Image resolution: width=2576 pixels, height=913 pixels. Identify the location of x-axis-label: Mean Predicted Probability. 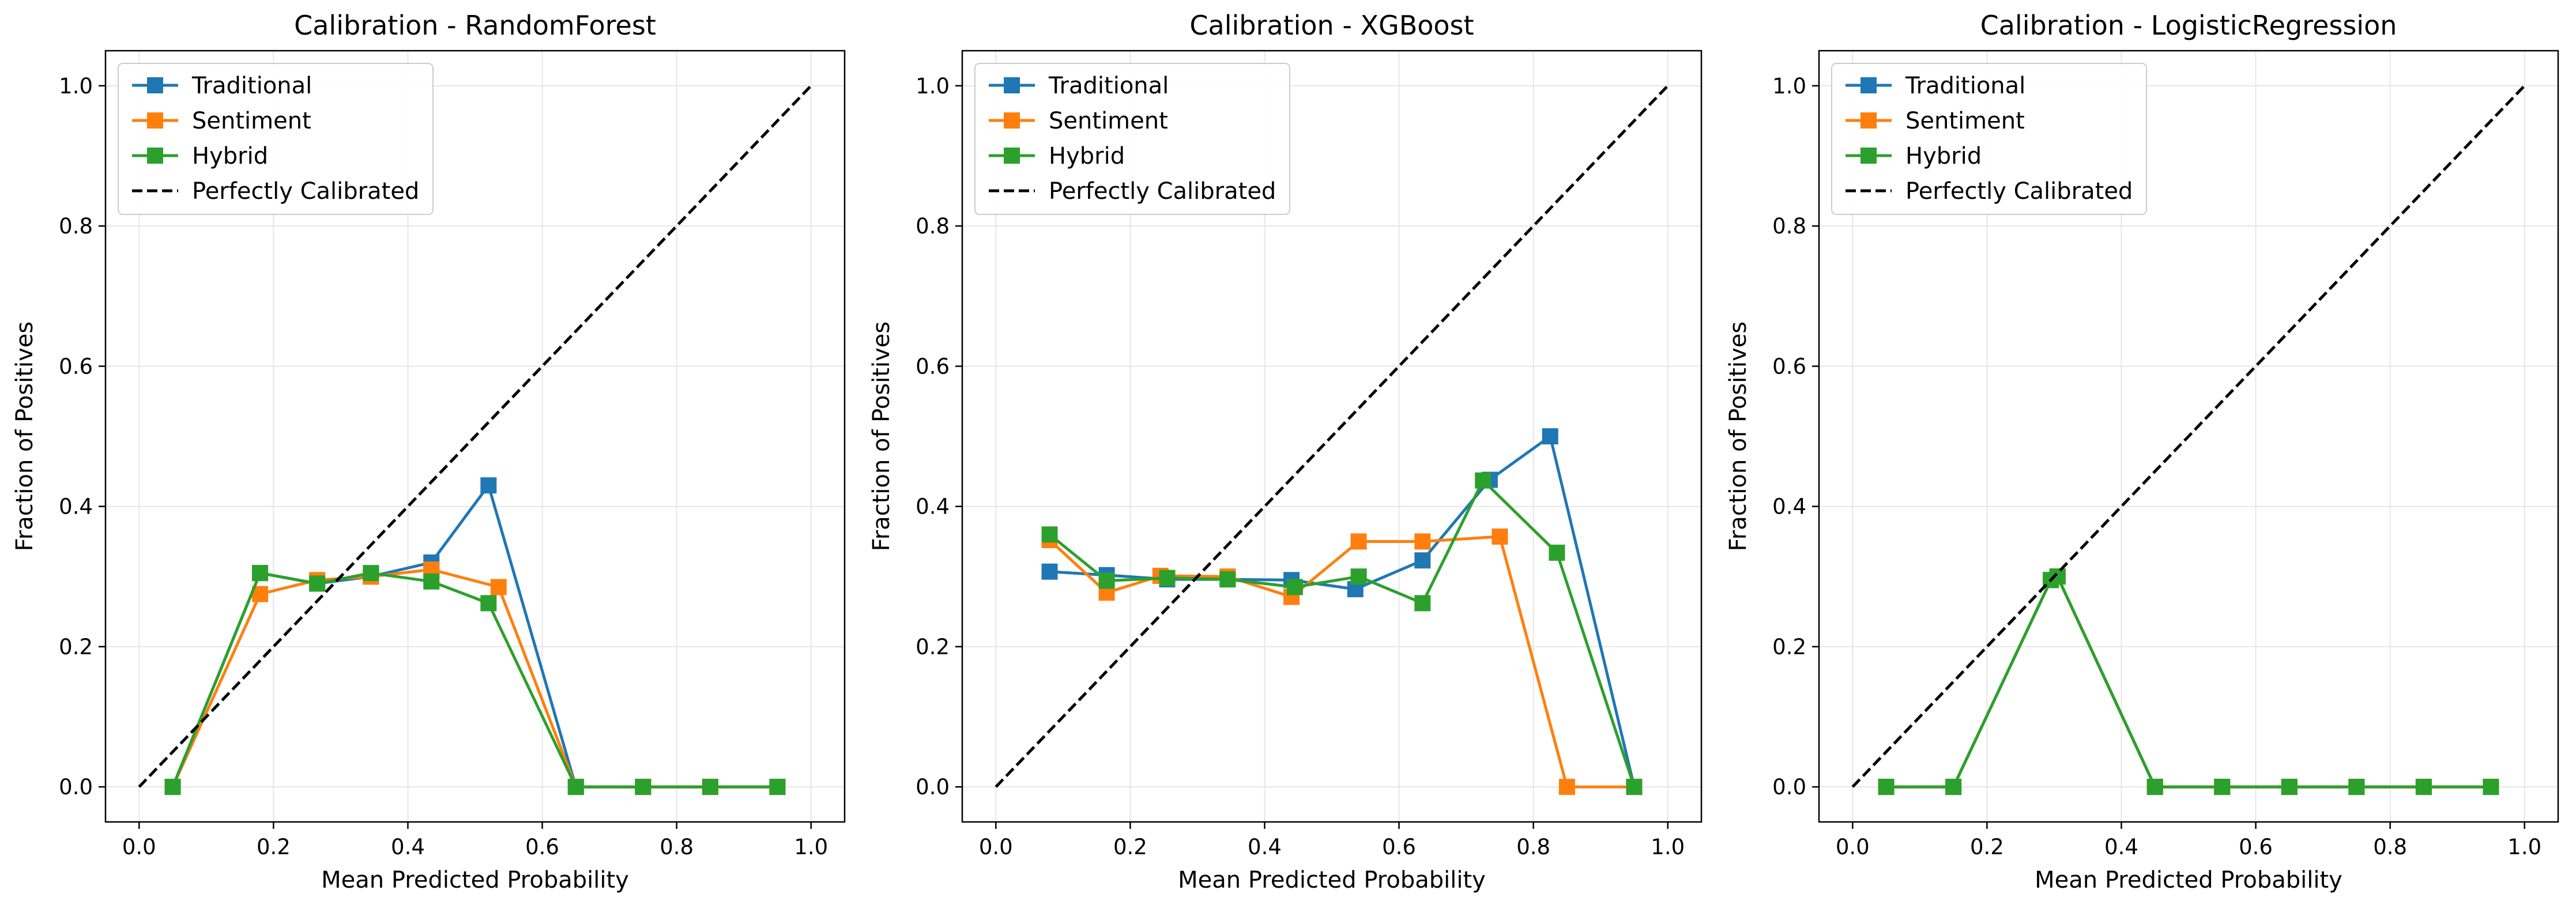
(2188, 880).